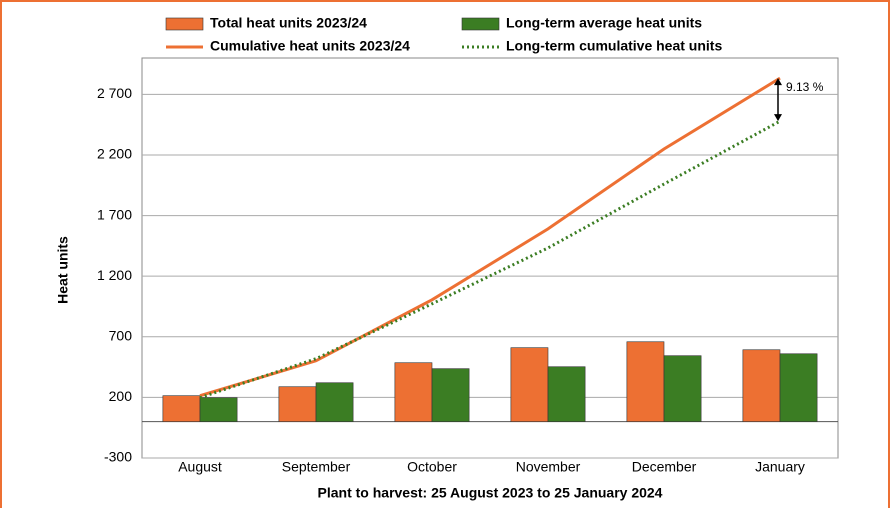  What do you see at coordinates (310, 46) in the screenshot?
I see `legend-label: Cumulative heat units 2023/24` at bounding box center [310, 46].